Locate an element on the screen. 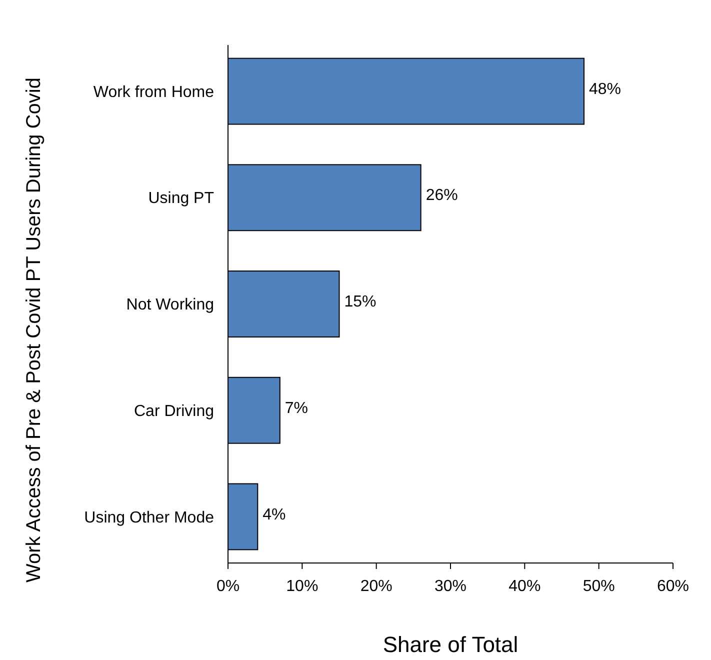 The height and width of the screenshot is (660, 711). x-tick-label: 10% is located at coordinates (302, 587).